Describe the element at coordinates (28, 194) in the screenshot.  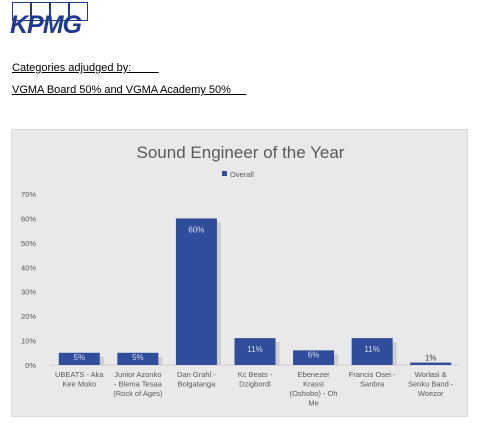
I see `y-tick-label: 70%` at that location.